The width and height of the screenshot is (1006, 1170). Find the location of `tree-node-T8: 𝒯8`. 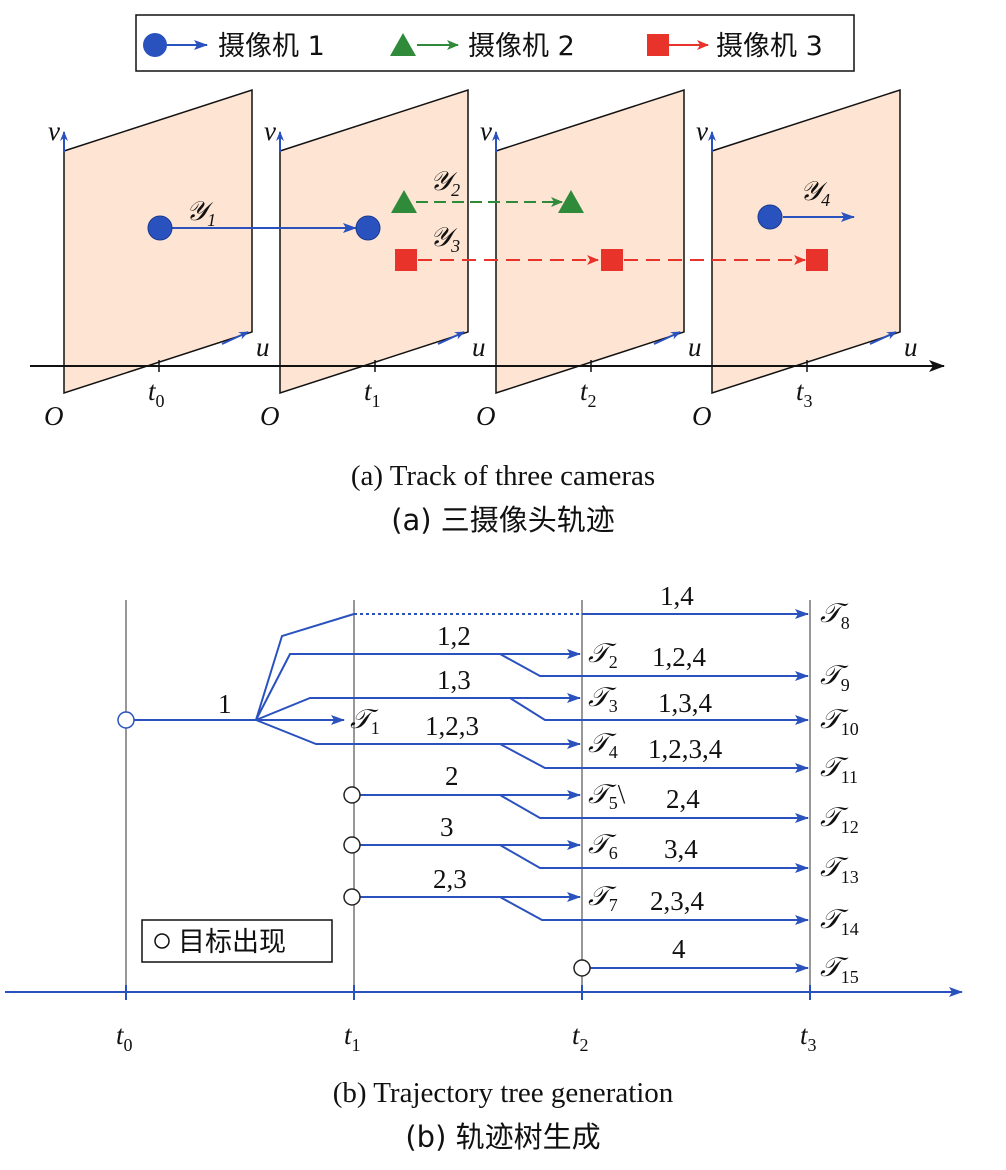

tree-node-T8: 𝒯8 is located at coordinates (835, 615).